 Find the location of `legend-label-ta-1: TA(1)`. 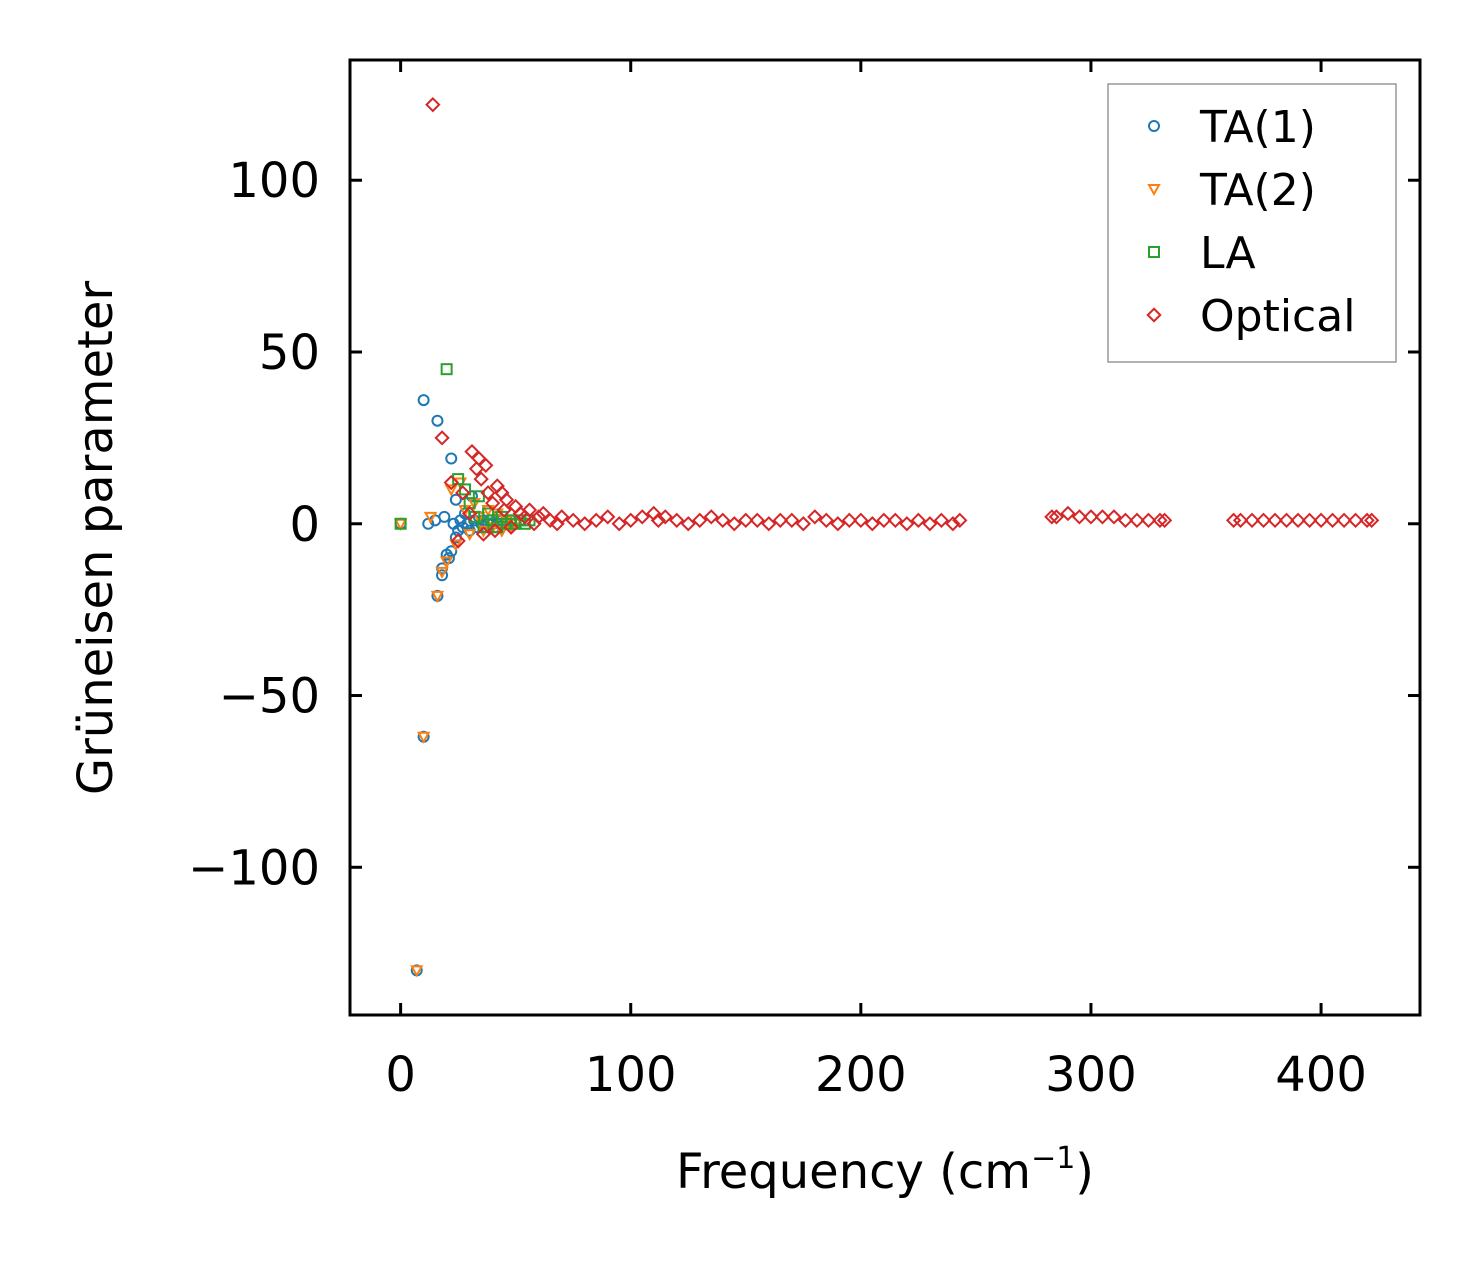

legend-label-ta-1: TA(1) is located at coordinates (1257, 127).